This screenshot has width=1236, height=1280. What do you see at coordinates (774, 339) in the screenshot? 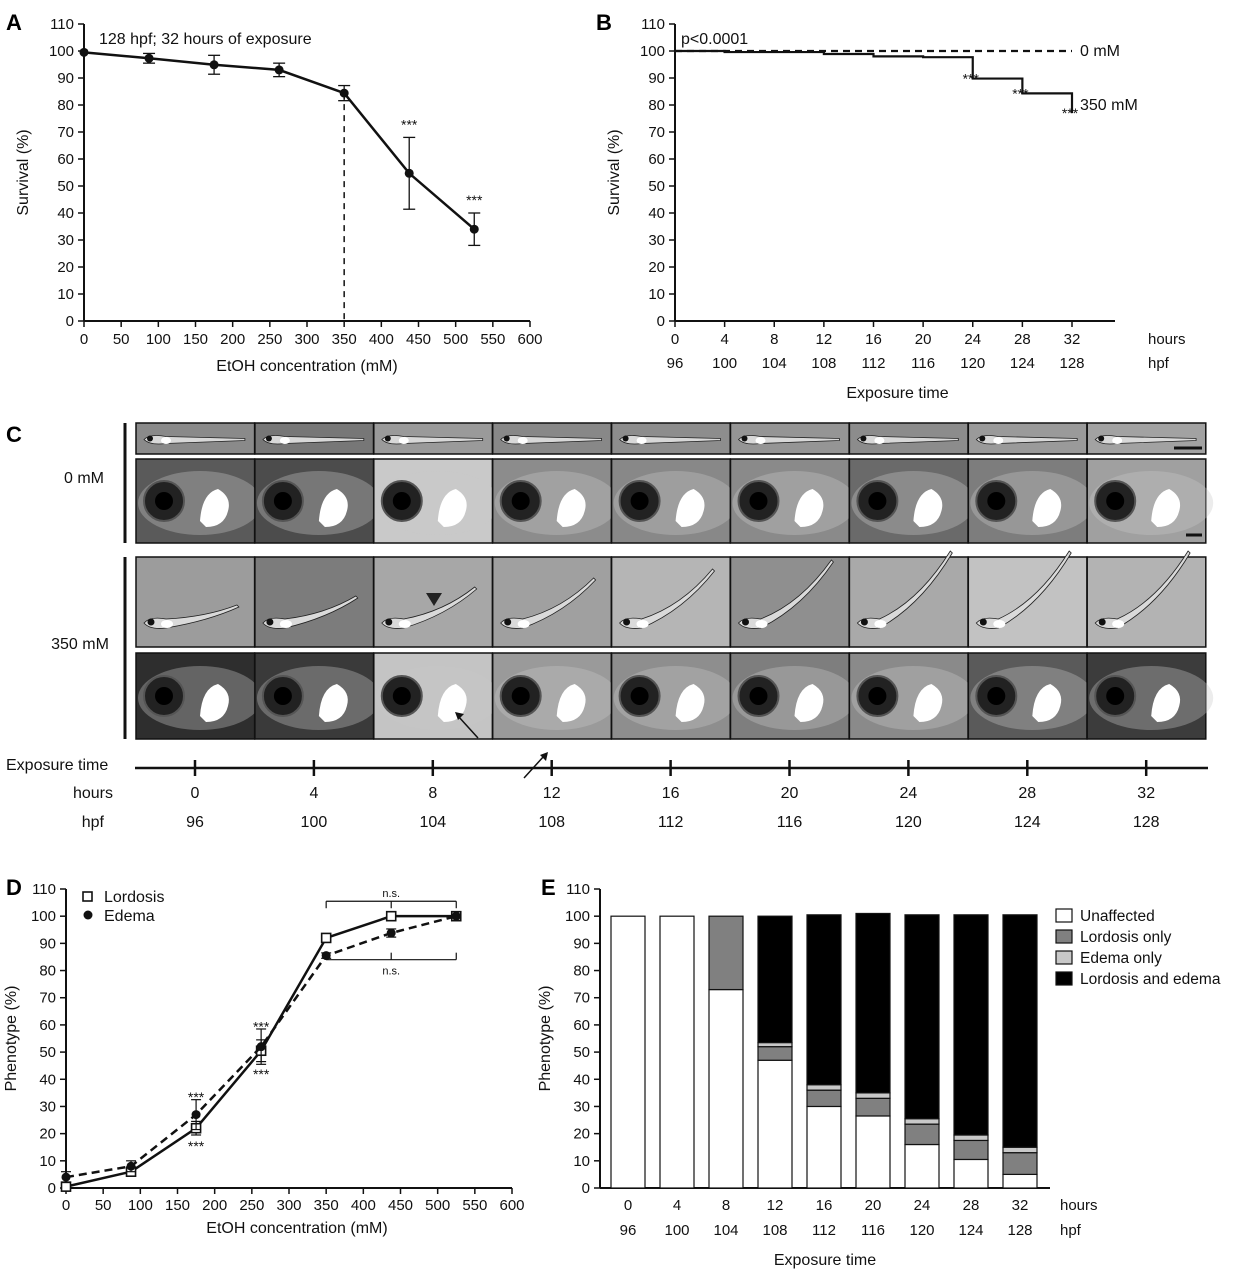
I see `chart-b-hours-tick-label: 8` at bounding box center [774, 339].